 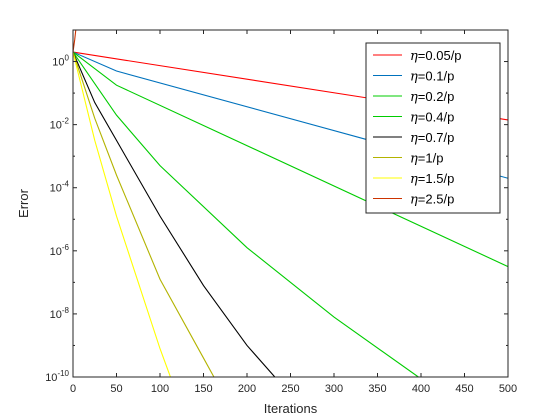 I want to click on y-axis-label: Error, so click(x=23, y=203).